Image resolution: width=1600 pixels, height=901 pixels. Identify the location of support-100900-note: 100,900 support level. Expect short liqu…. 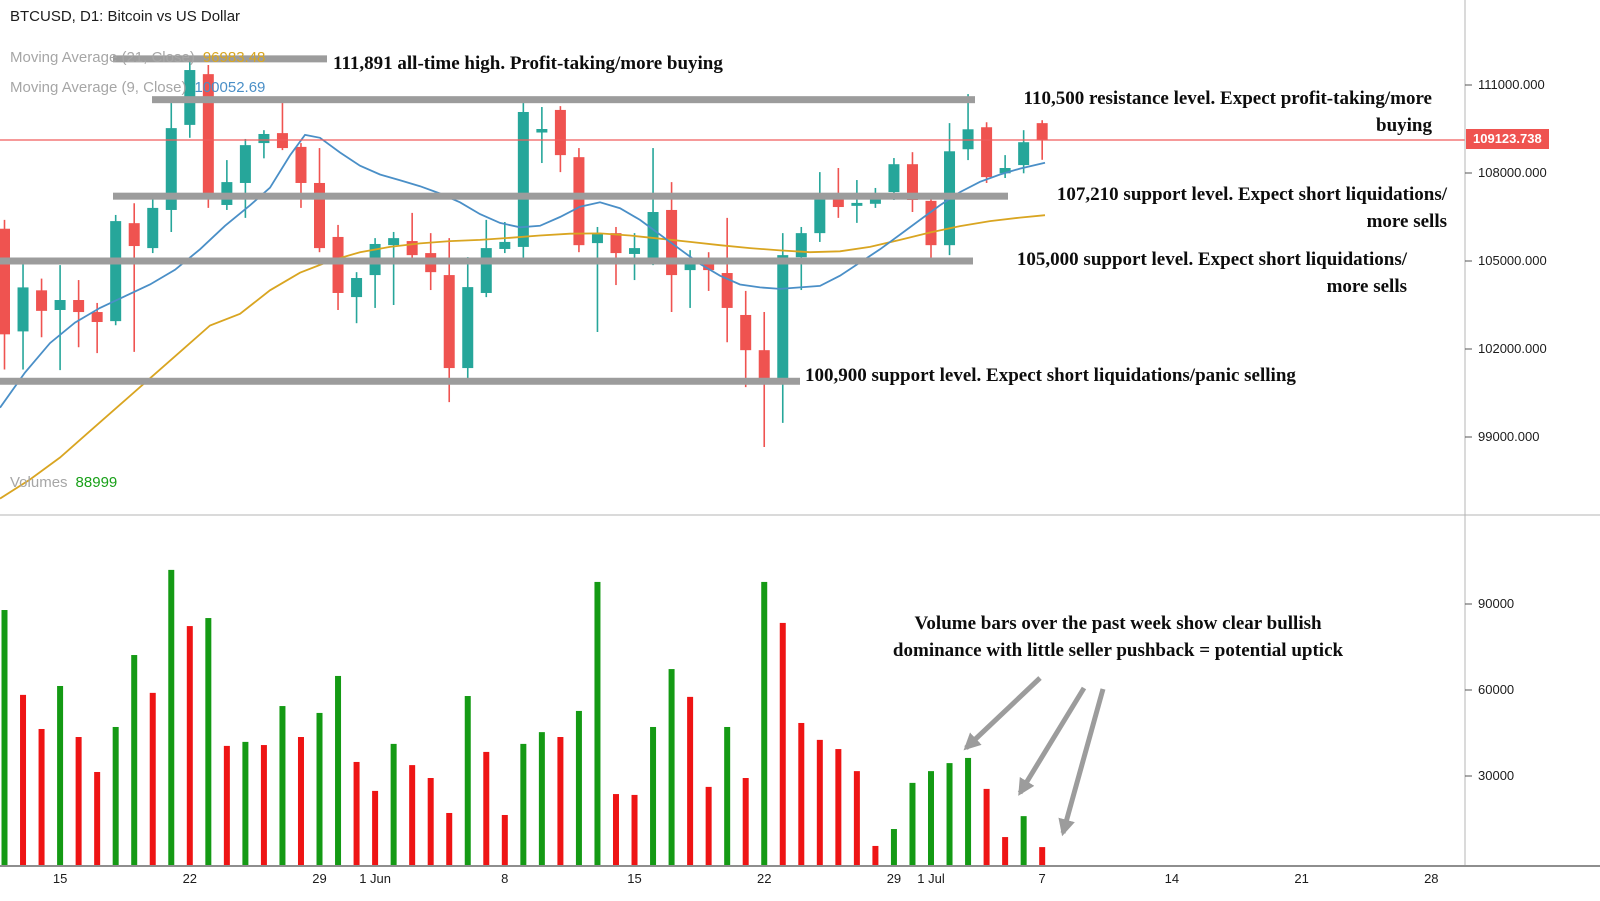
(1050, 375).